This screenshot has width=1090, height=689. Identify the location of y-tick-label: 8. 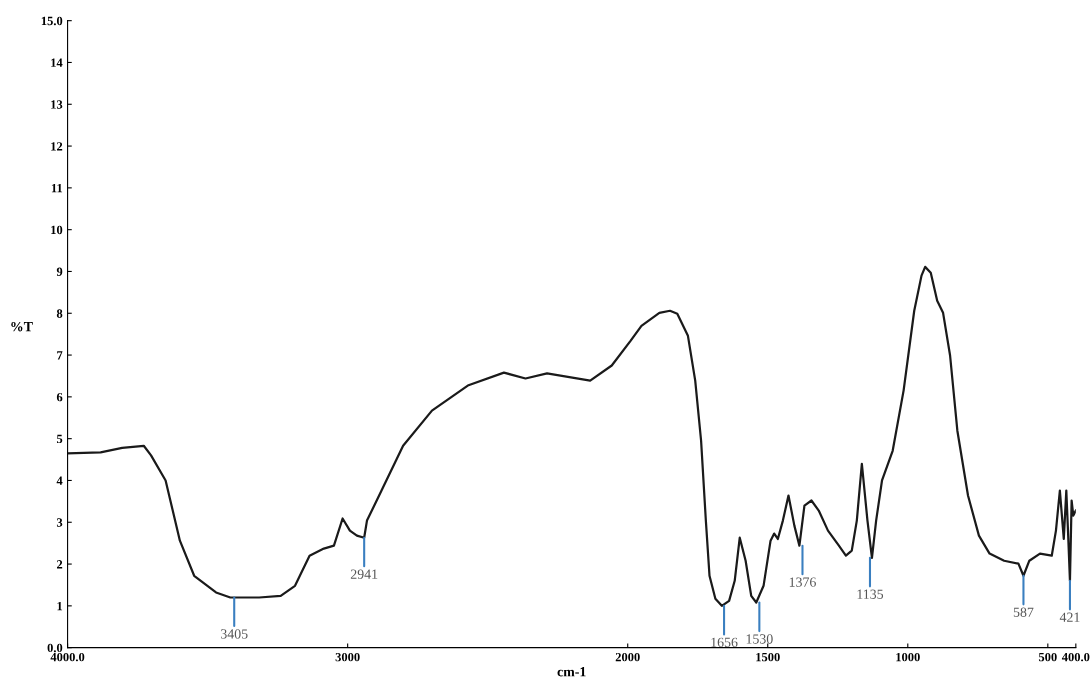
(59, 313).